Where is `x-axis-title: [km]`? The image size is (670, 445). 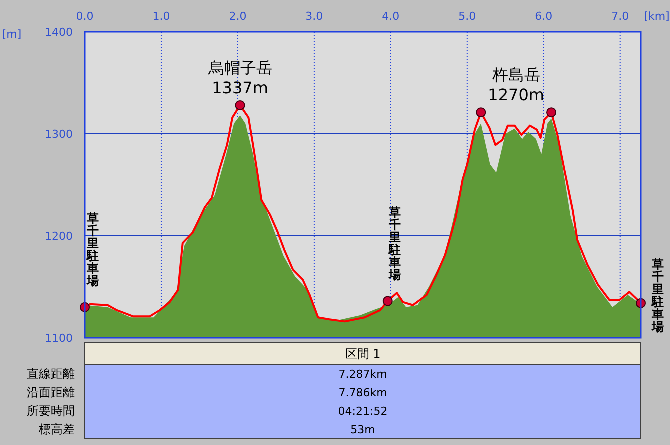 x-axis-title: [km] is located at coordinates (657, 16).